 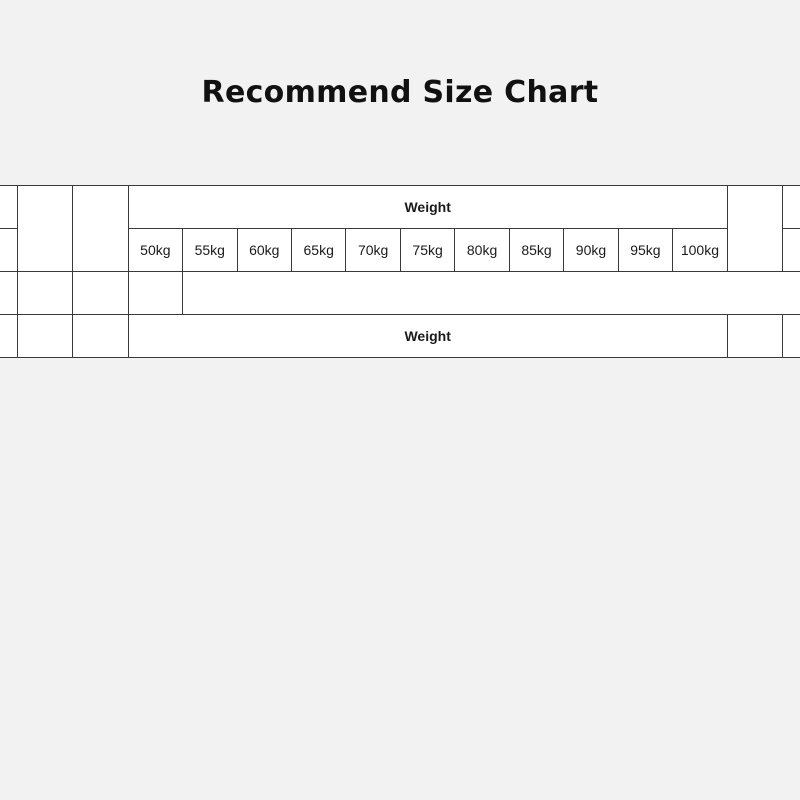 I want to click on notes-spacer, so click(x=400, y=361).